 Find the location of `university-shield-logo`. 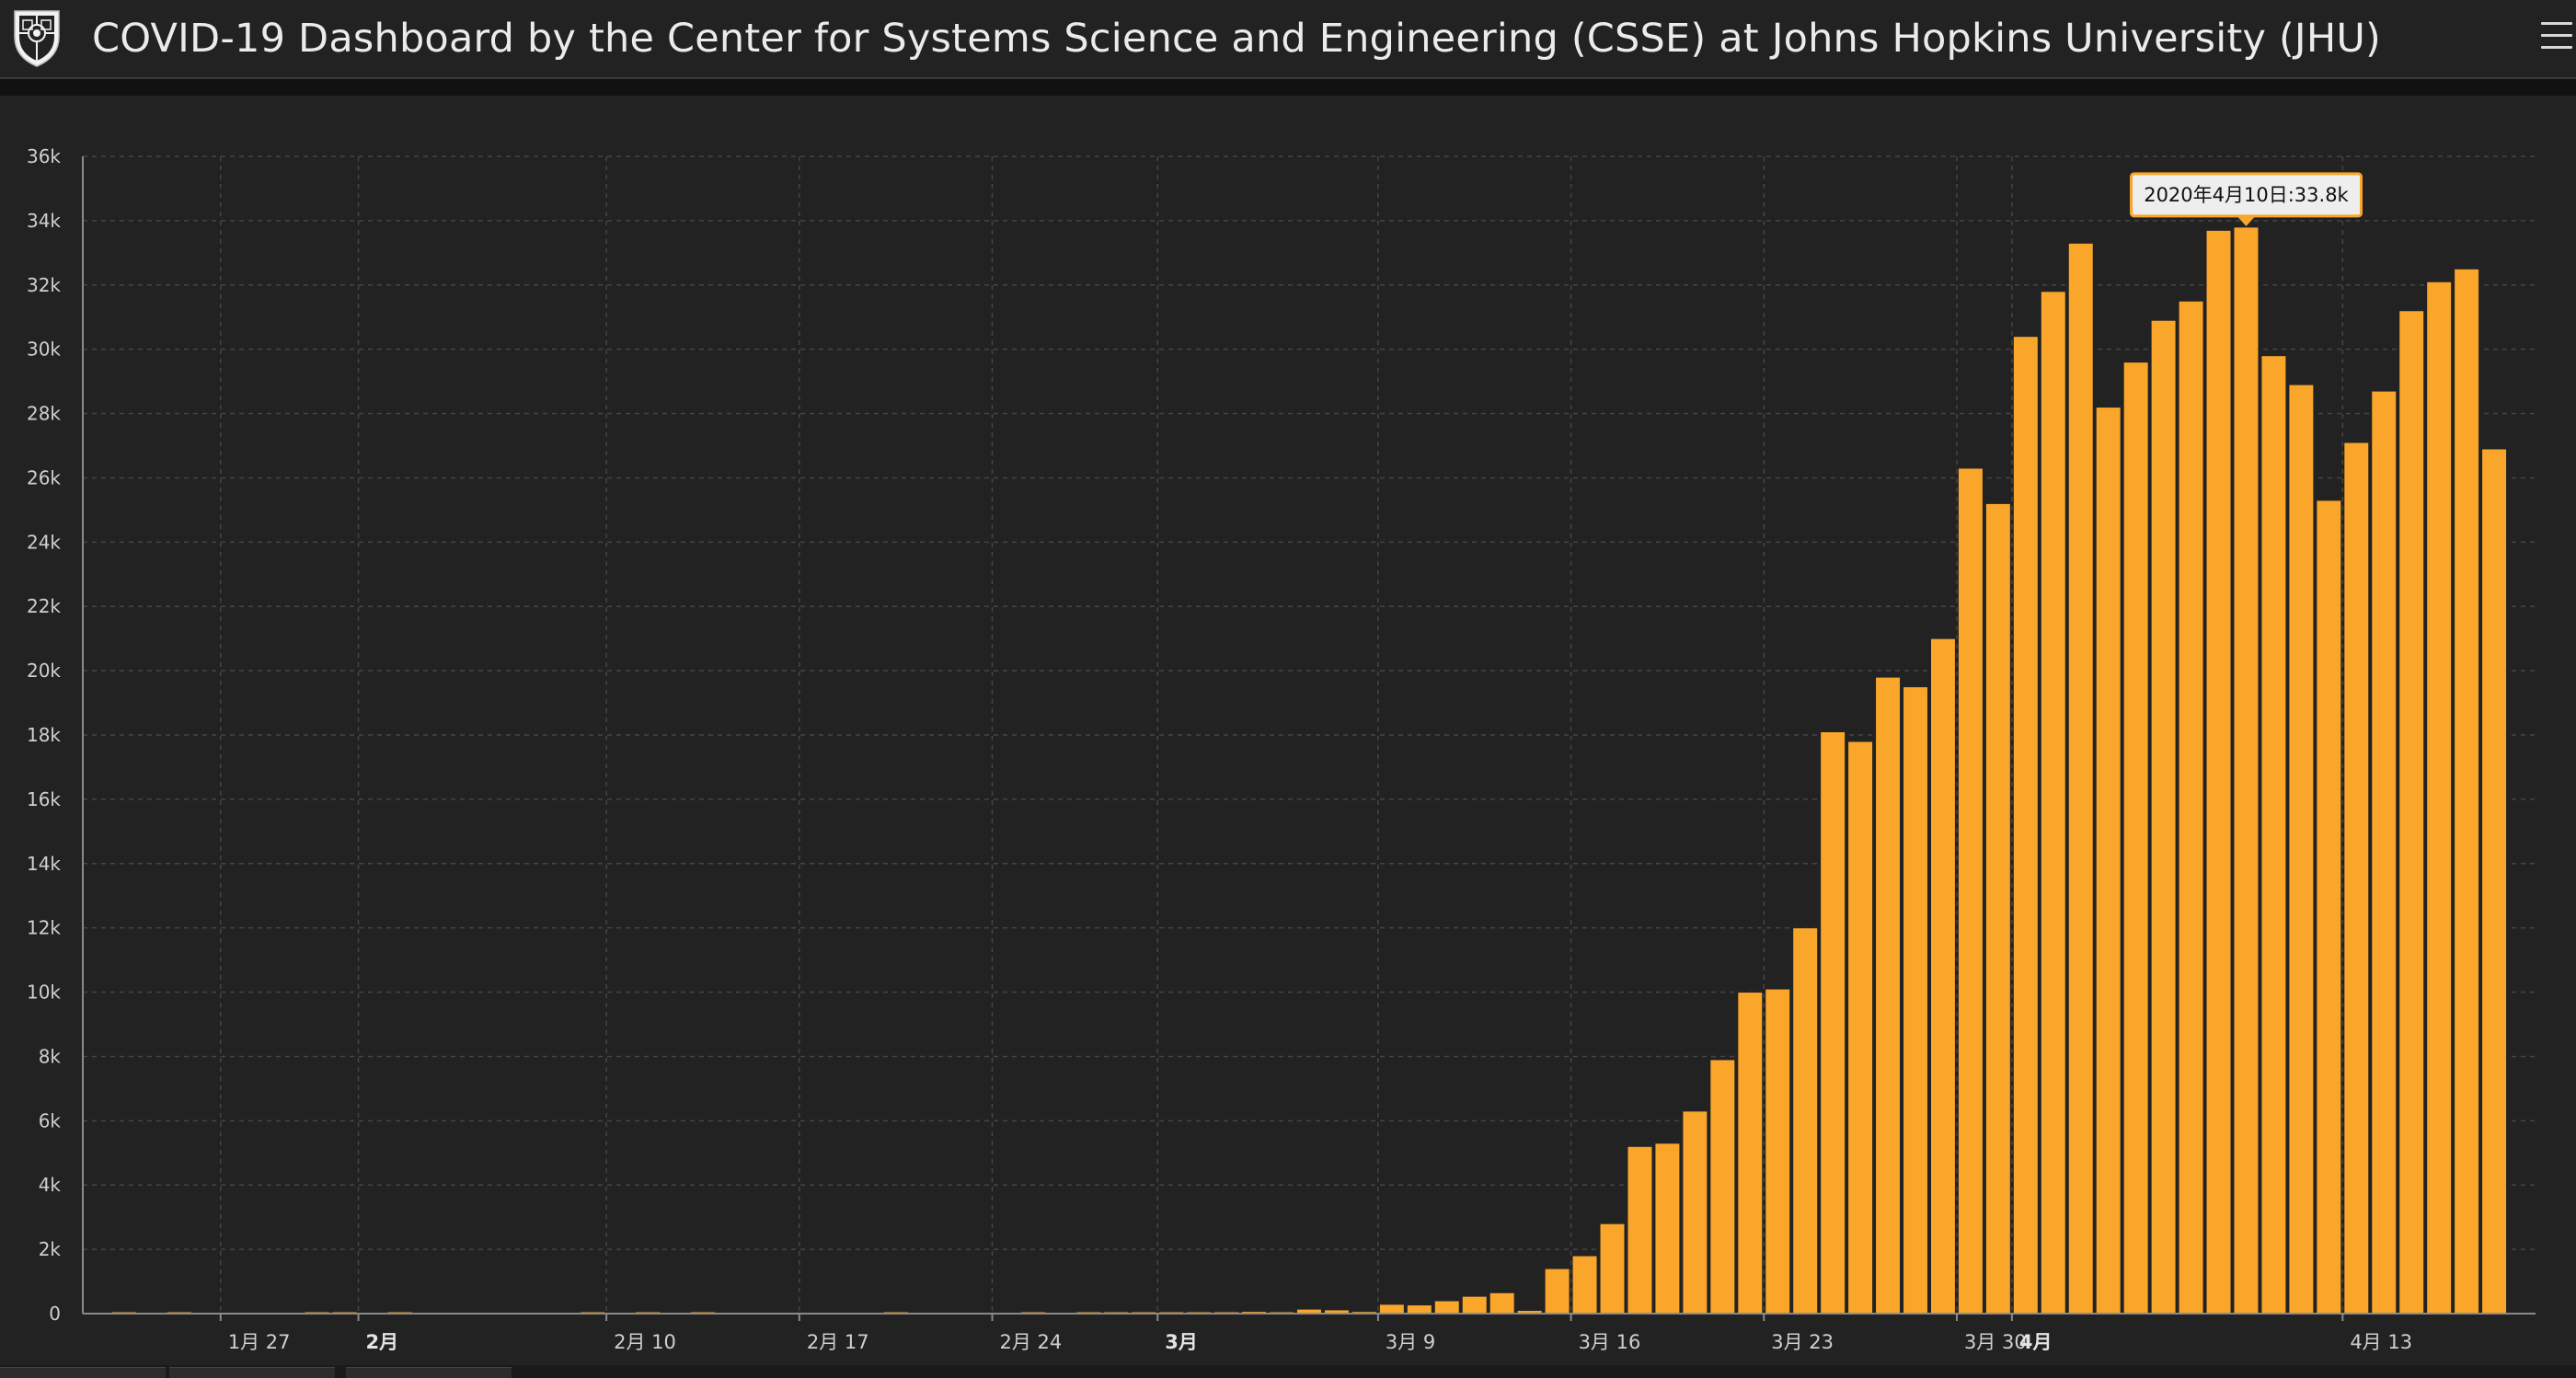

university-shield-logo is located at coordinates (37, 38).